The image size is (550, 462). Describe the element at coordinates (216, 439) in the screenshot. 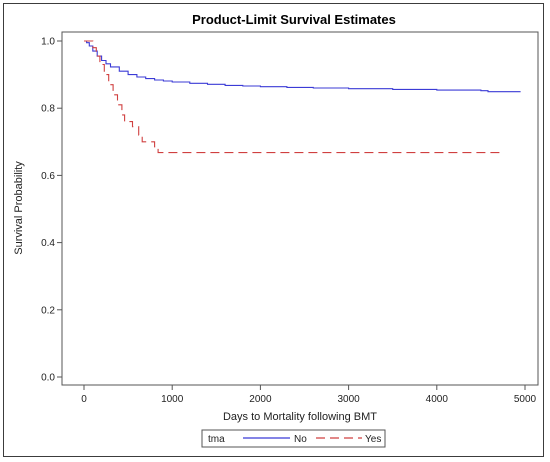

I see `legend-title: tma` at that location.